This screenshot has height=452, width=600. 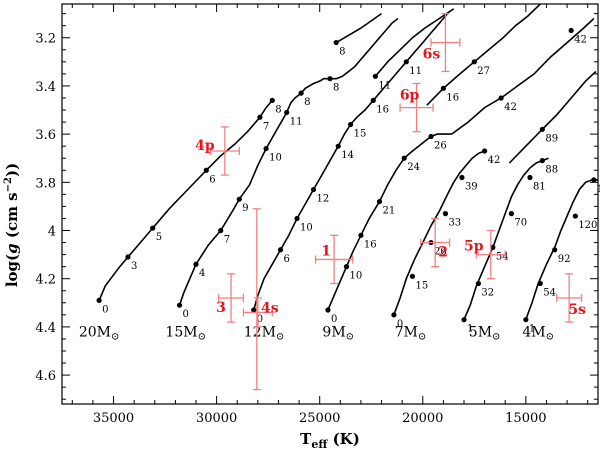 I want to click on star-label: 1, so click(x=326, y=251).